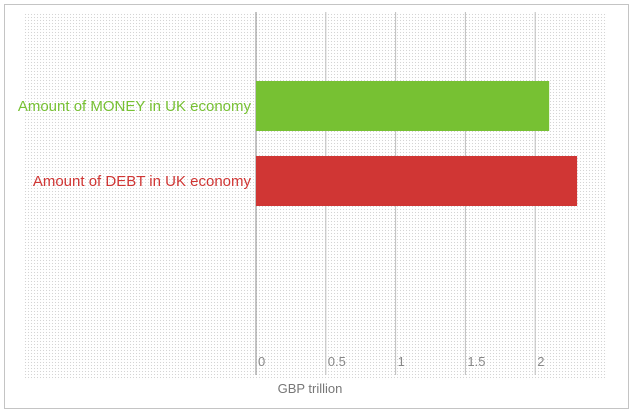 This screenshot has height=415, width=635. I want to click on x-tick-labels: 0 0.5 1 1.5 2, so click(401, 361).